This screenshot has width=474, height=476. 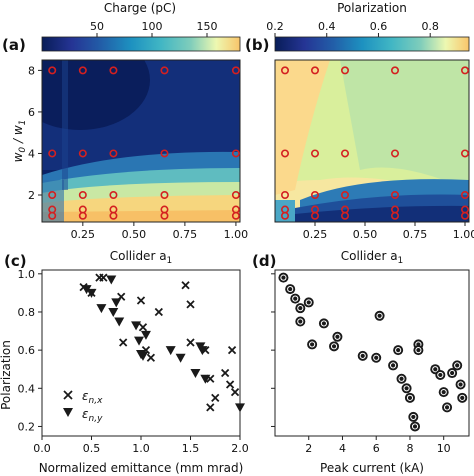 I want to click on colorbar-b-bar, so click(x=372, y=44).